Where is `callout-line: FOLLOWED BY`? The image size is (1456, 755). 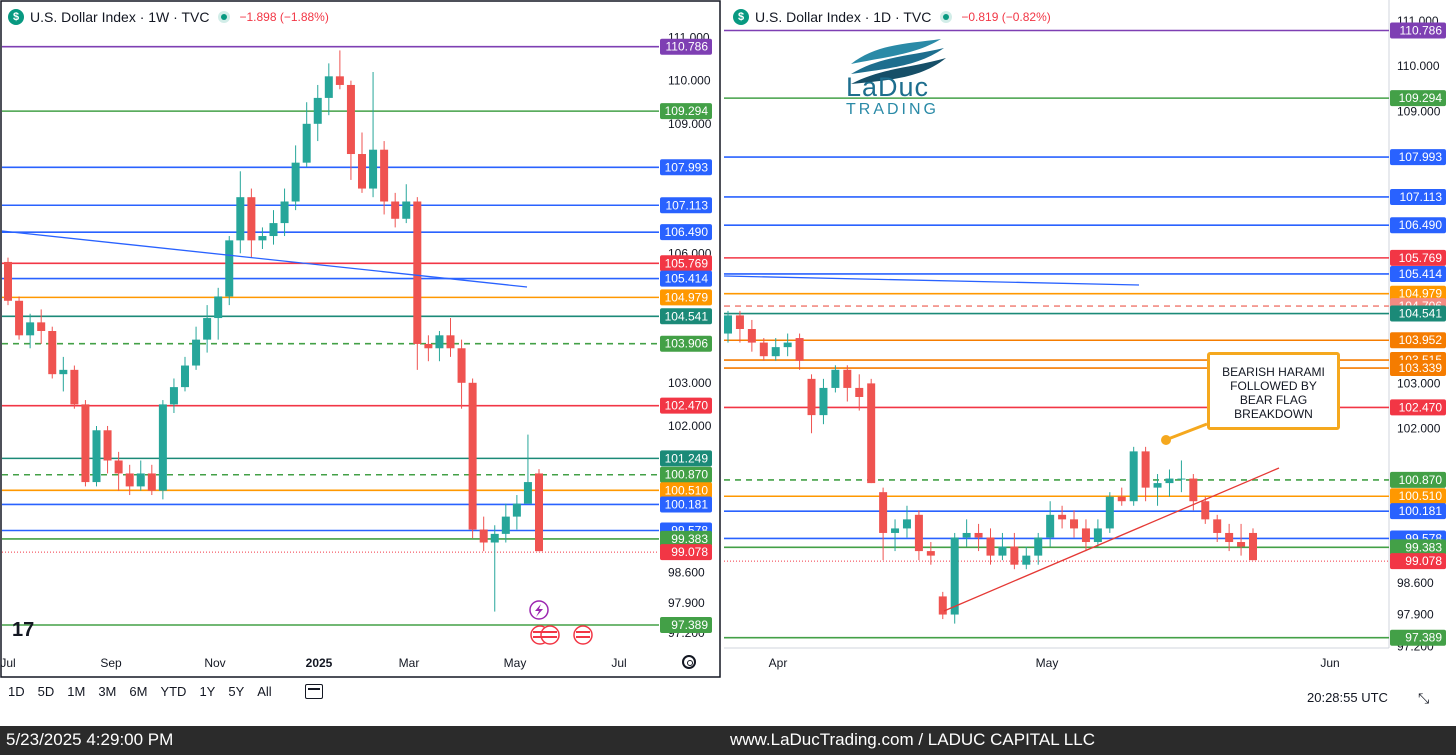
callout-line: FOLLOWED BY is located at coordinates (1273, 386).